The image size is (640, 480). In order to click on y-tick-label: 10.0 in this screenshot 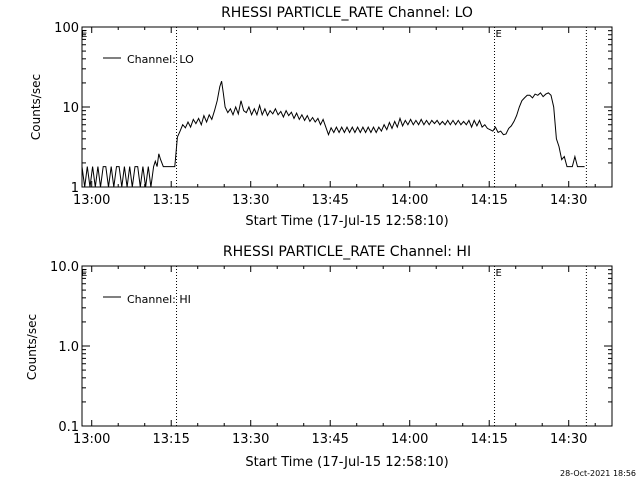, I will do `click(64, 267)`.